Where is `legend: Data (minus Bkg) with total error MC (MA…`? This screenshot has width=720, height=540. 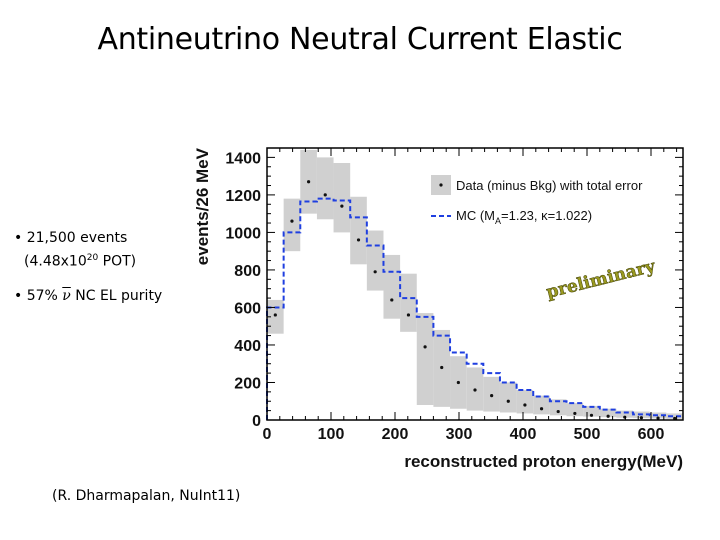 legend: Data (minus Bkg) with total error MC (MA… is located at coordinates (537, 200).